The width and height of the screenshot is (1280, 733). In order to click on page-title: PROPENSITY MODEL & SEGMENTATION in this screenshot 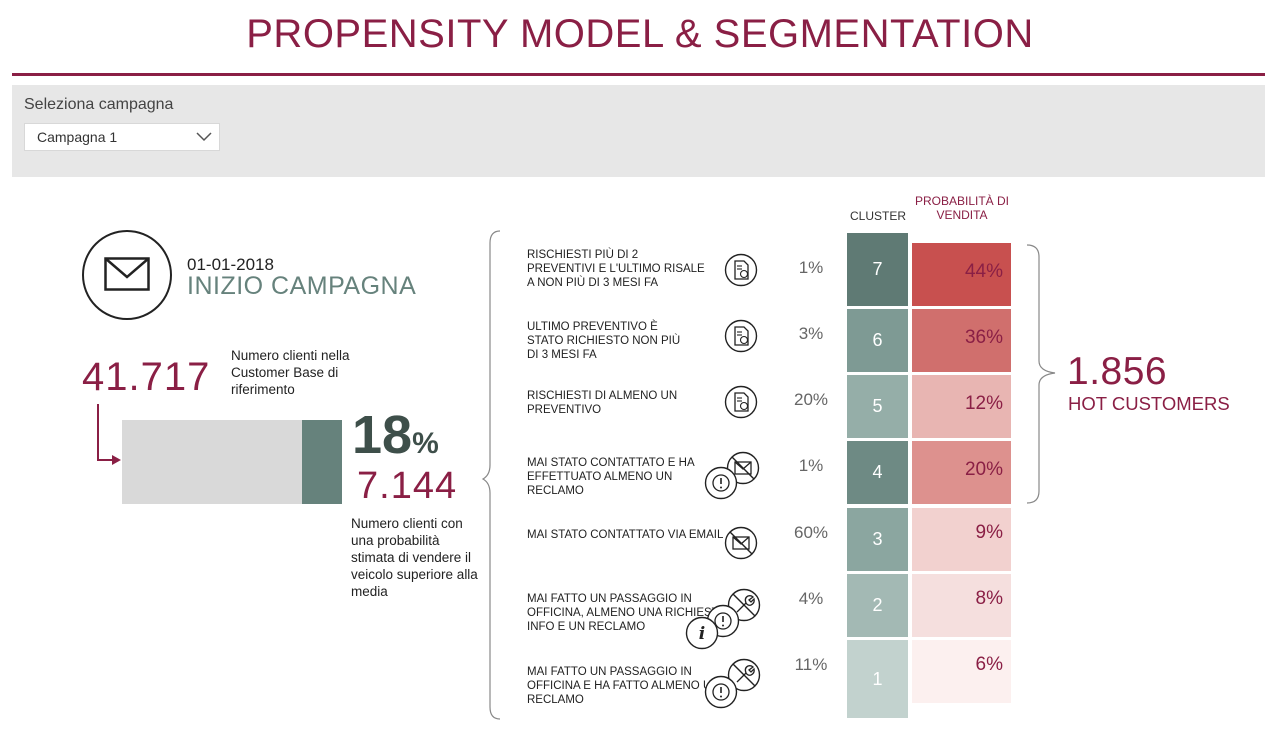, I will do `click(640, 34)`.